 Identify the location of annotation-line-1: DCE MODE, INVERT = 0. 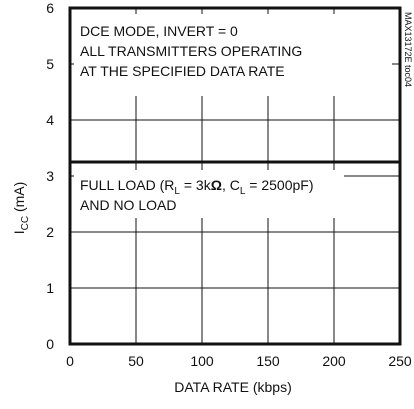
(159, 31).